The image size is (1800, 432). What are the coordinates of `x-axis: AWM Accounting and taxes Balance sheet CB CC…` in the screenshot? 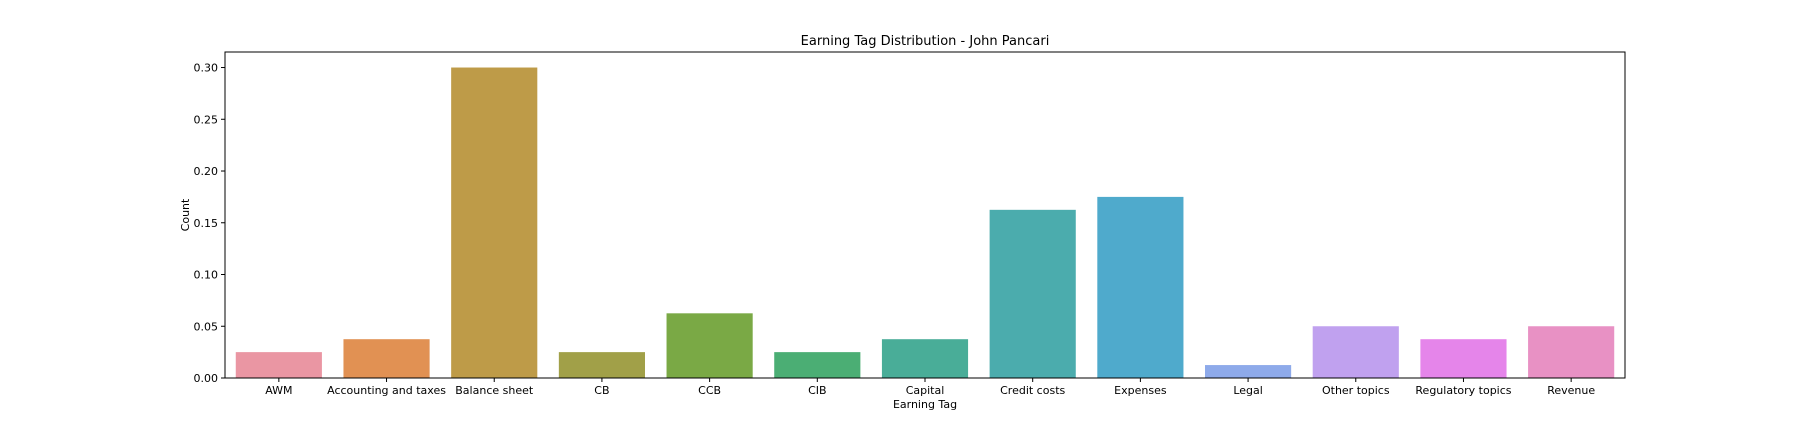 It's located at (930, 387).